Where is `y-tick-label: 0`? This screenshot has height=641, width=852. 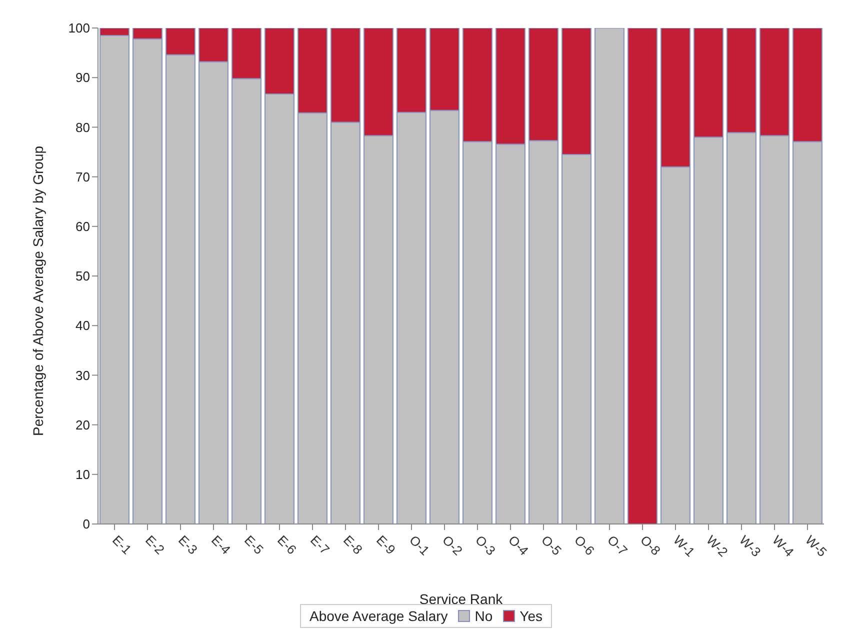
y-tick-label: 0 is located at coordinates (86, 524).